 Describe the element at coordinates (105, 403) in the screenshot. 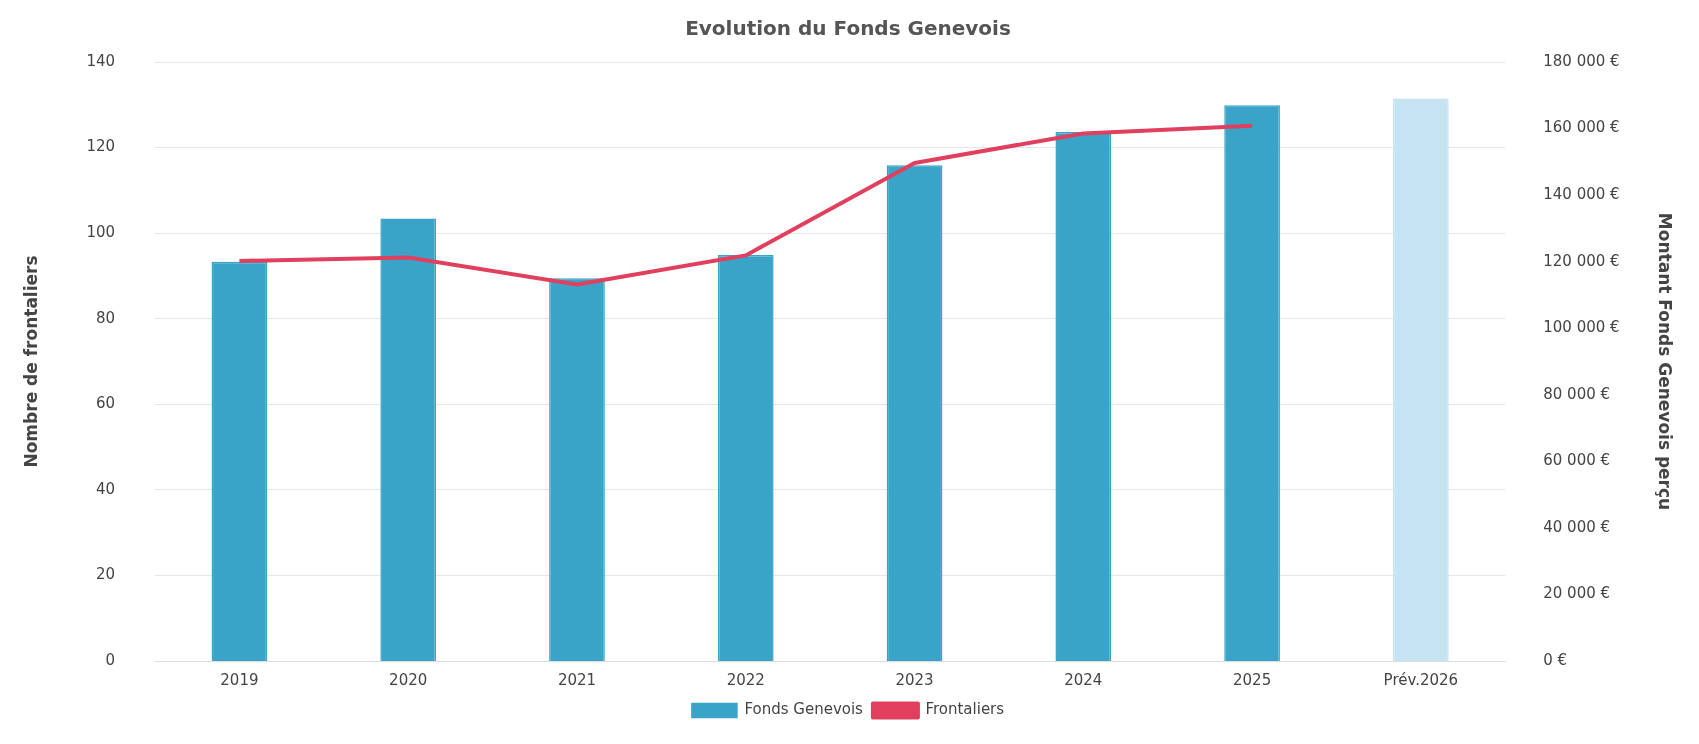

I see `y-tick-label: 60` at that location.